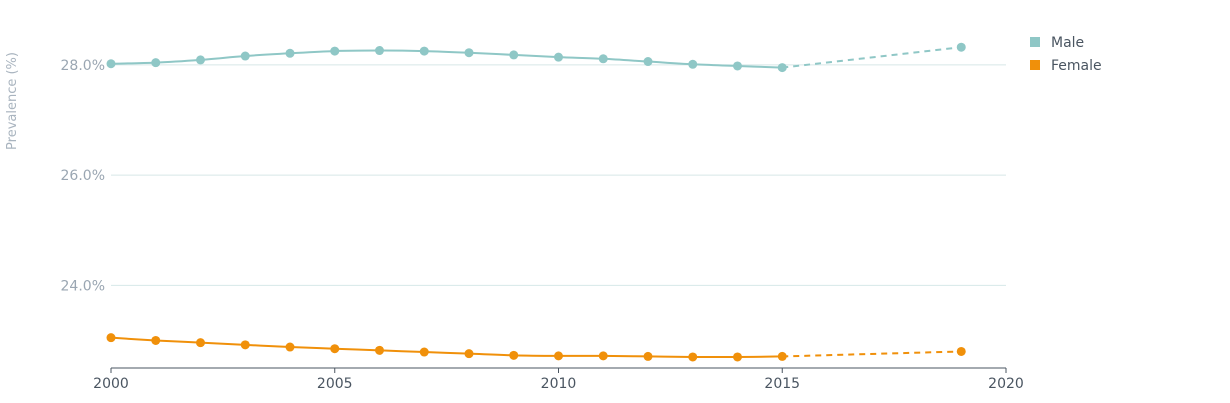 The image size is (1230, 403). I want to click on legend-label-male: Male, so click(1067, 43).